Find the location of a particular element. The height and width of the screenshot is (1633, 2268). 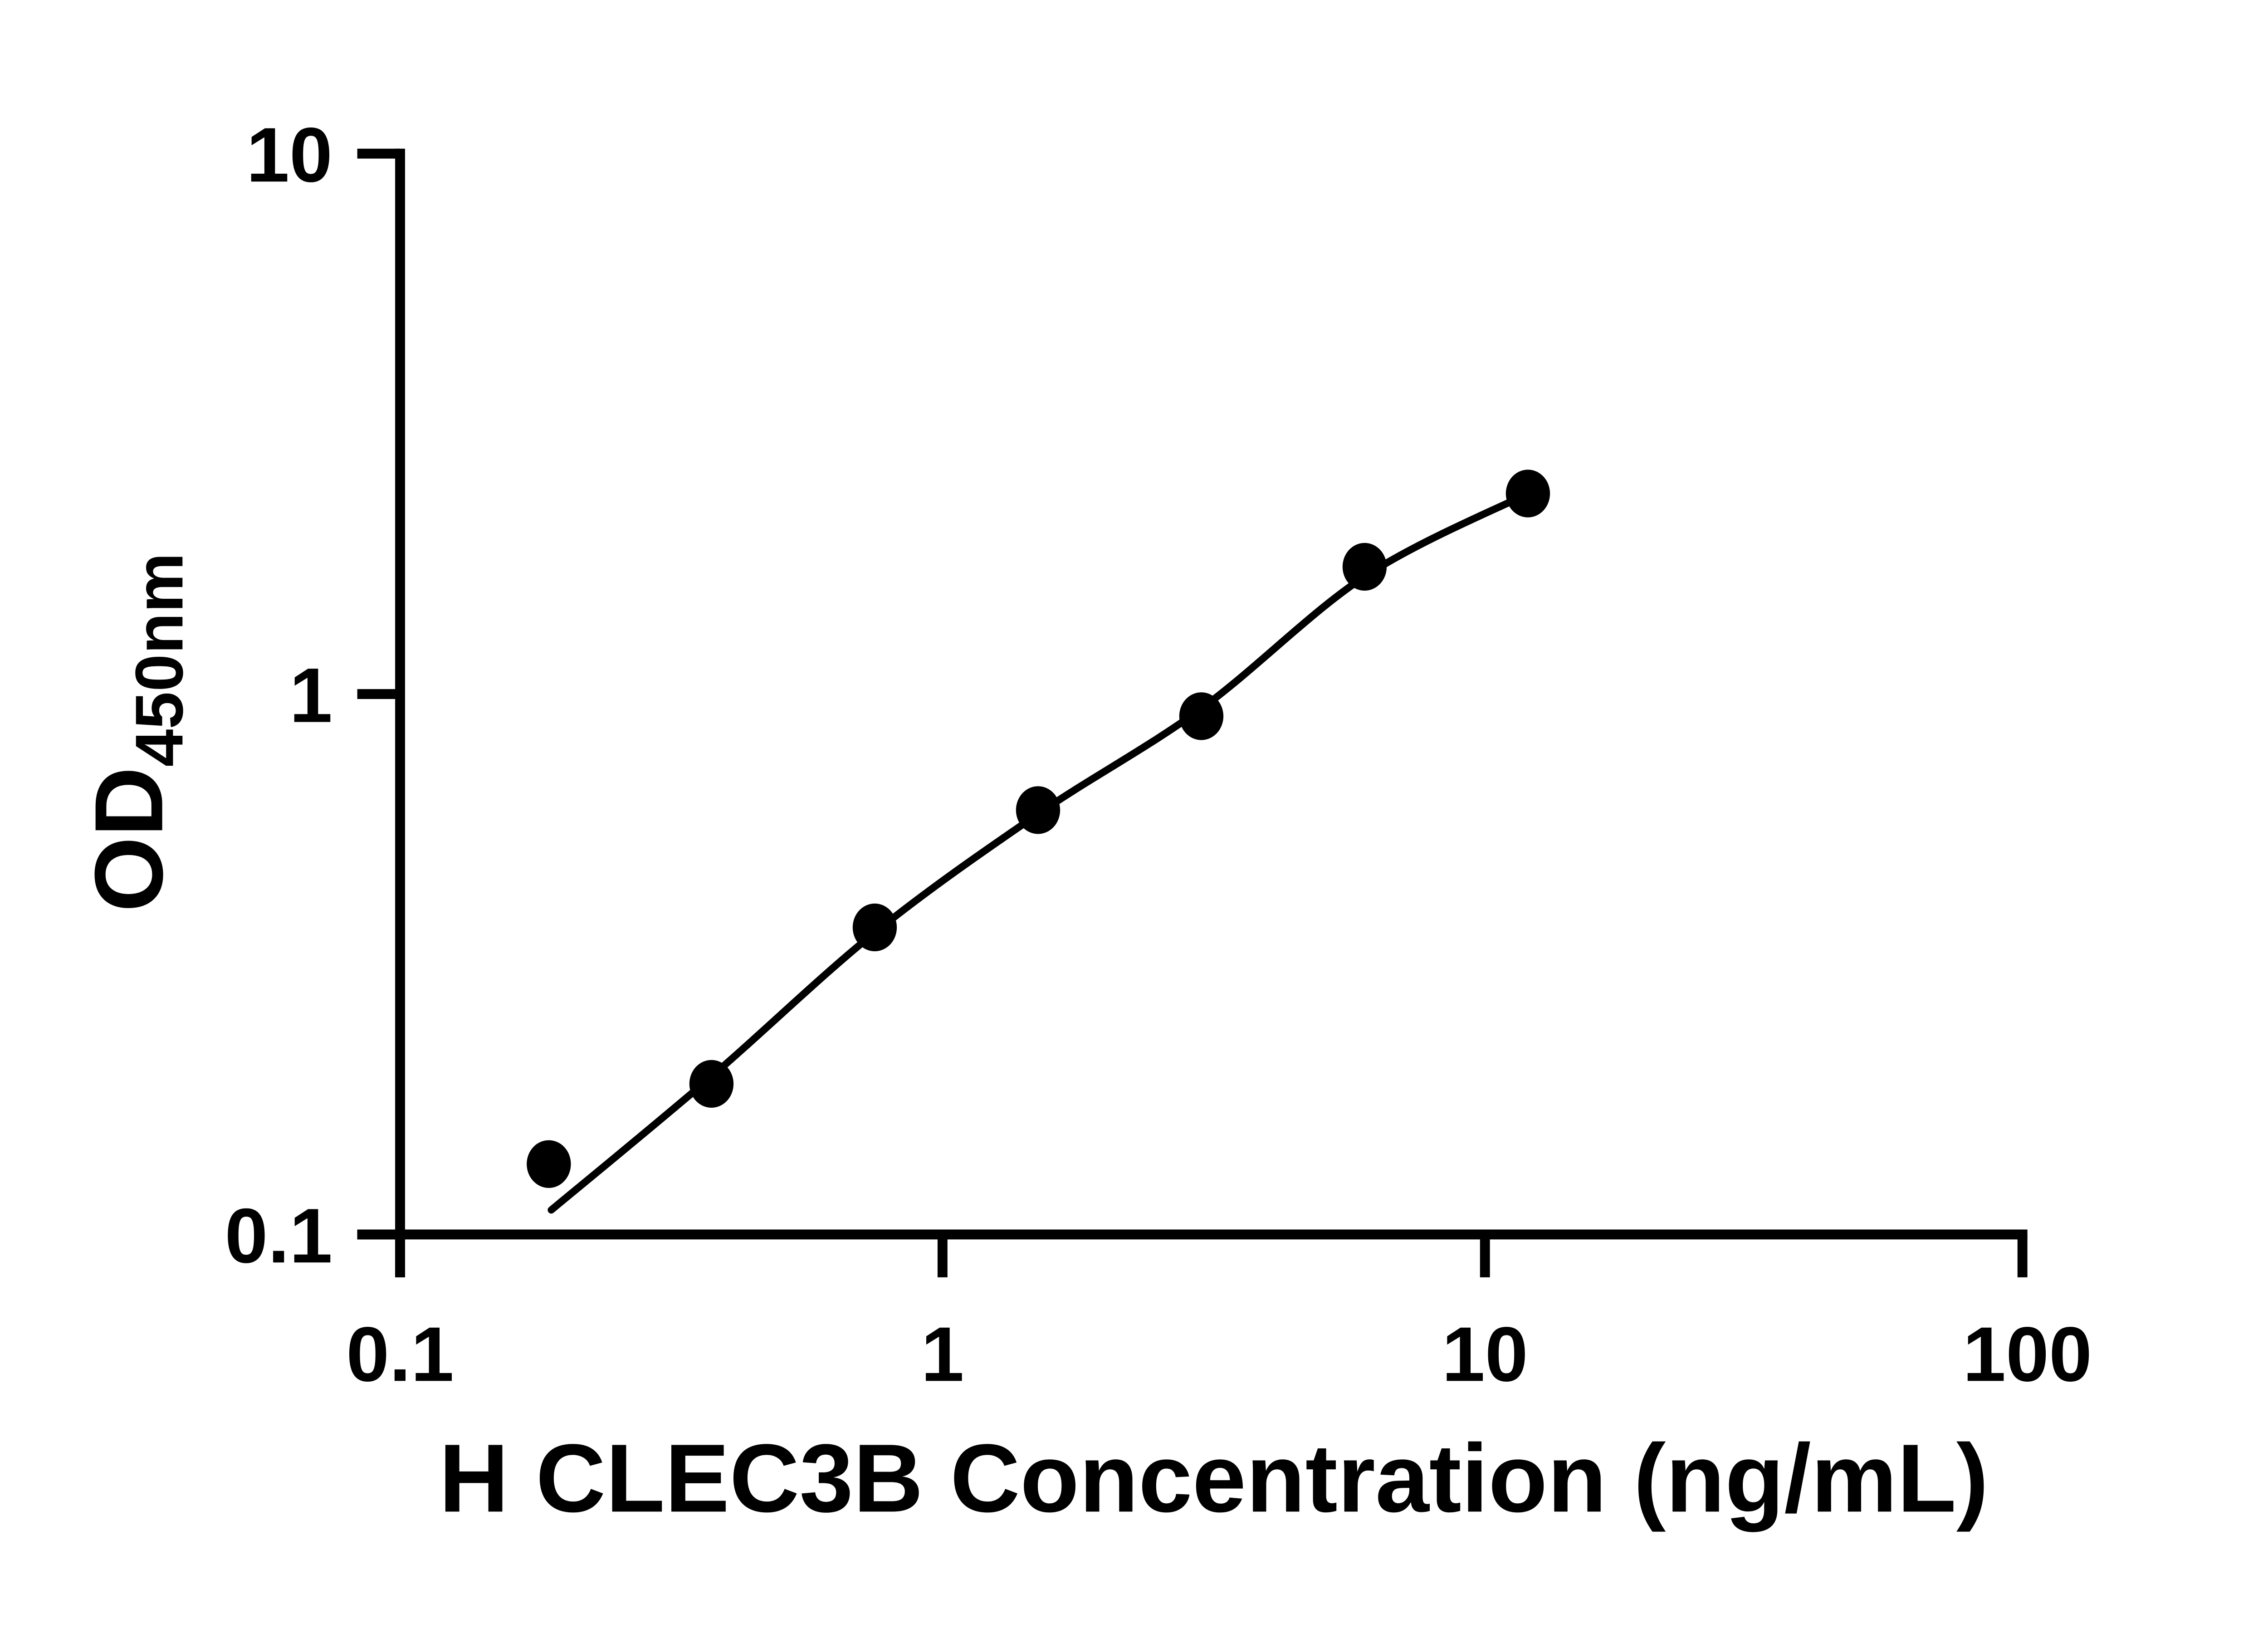

x-tick-label-10: 10 is located at coordinates (1485, 1354).